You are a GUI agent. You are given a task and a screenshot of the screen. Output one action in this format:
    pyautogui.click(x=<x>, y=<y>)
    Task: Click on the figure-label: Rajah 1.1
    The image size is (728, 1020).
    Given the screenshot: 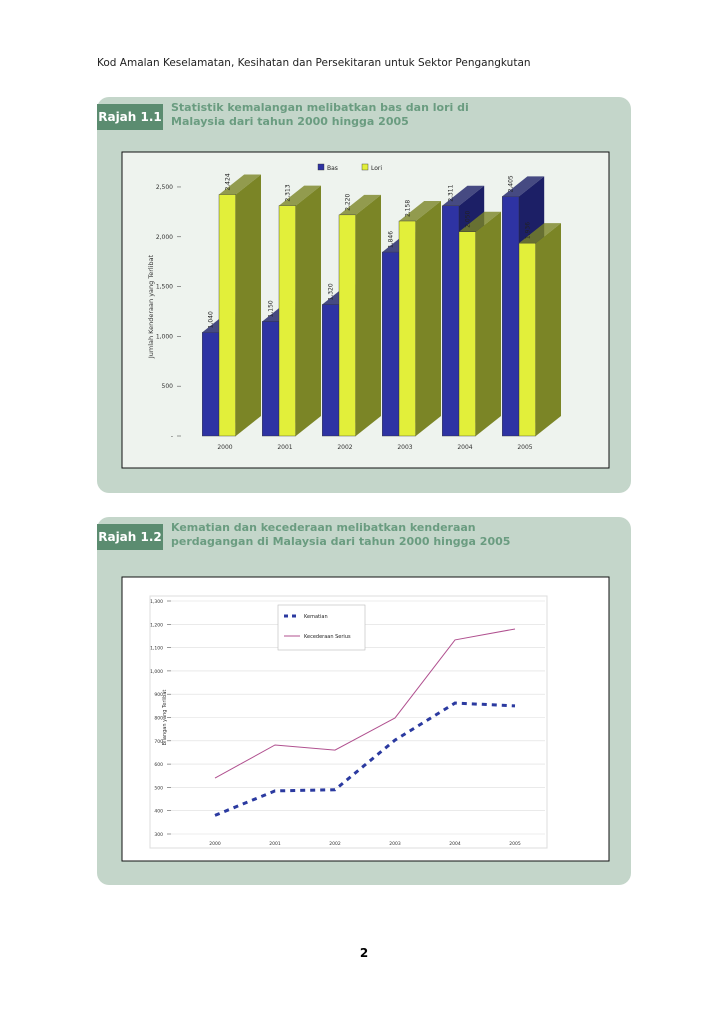 What is the action you would take?
    pyautogui.click(x=130, y=117)
    